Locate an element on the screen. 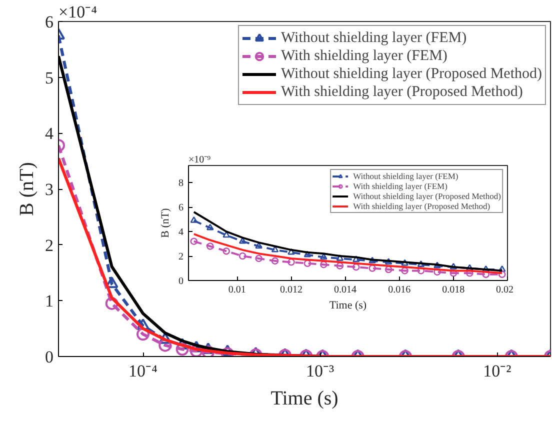  y-tick-label: 5 is located at coordinates (49, 78).